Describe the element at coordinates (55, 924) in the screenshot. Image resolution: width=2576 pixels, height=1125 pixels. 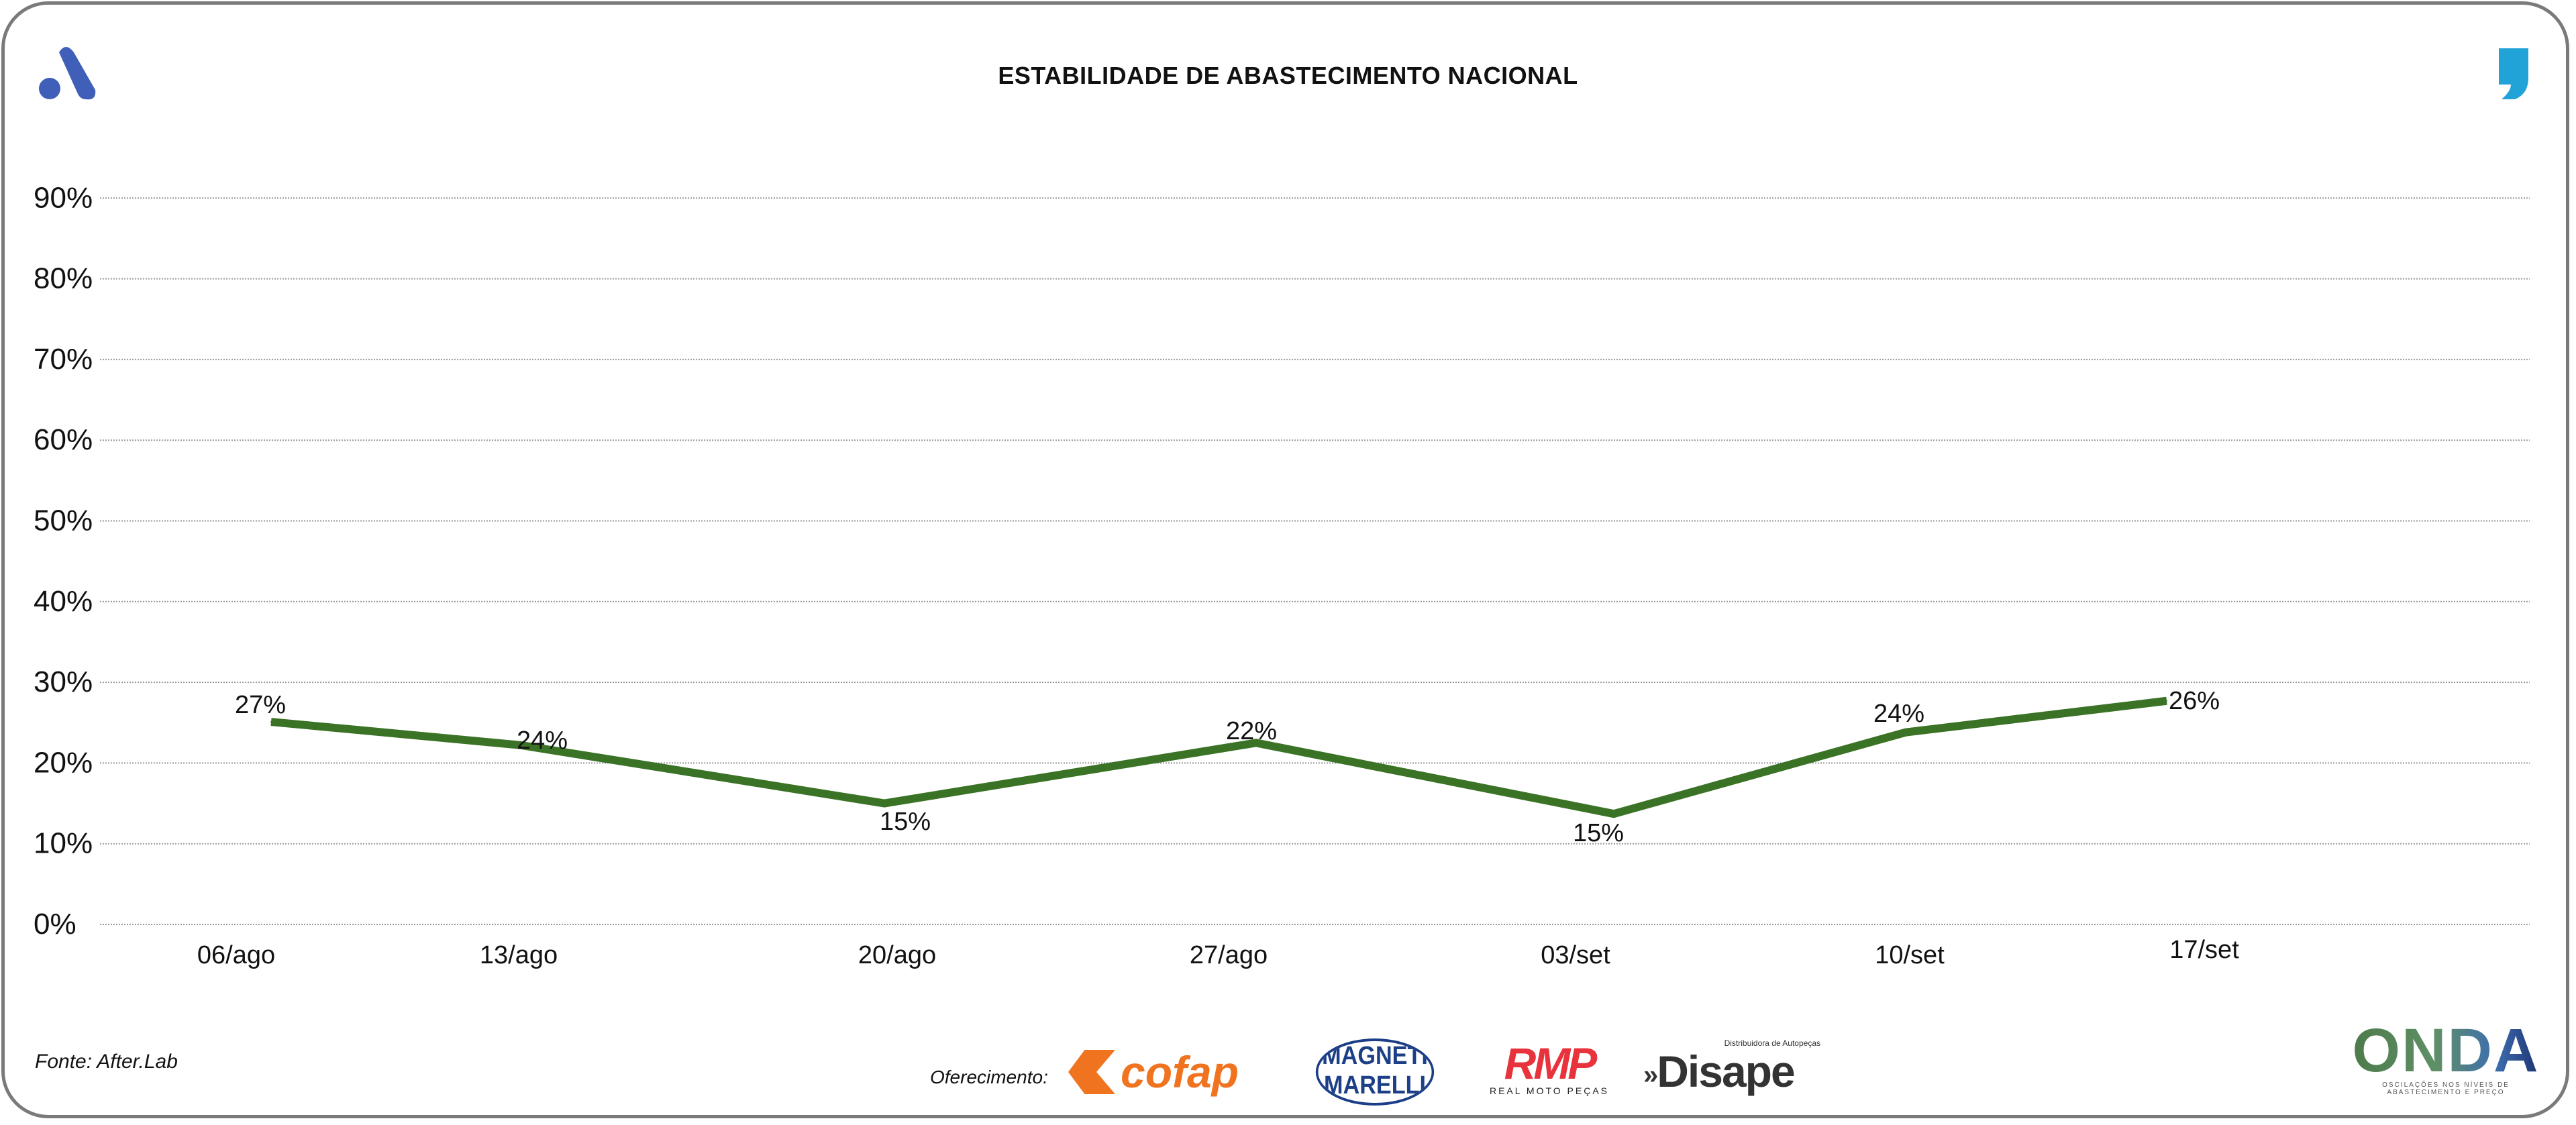
I see `y-tick-label: 0%` at that location.